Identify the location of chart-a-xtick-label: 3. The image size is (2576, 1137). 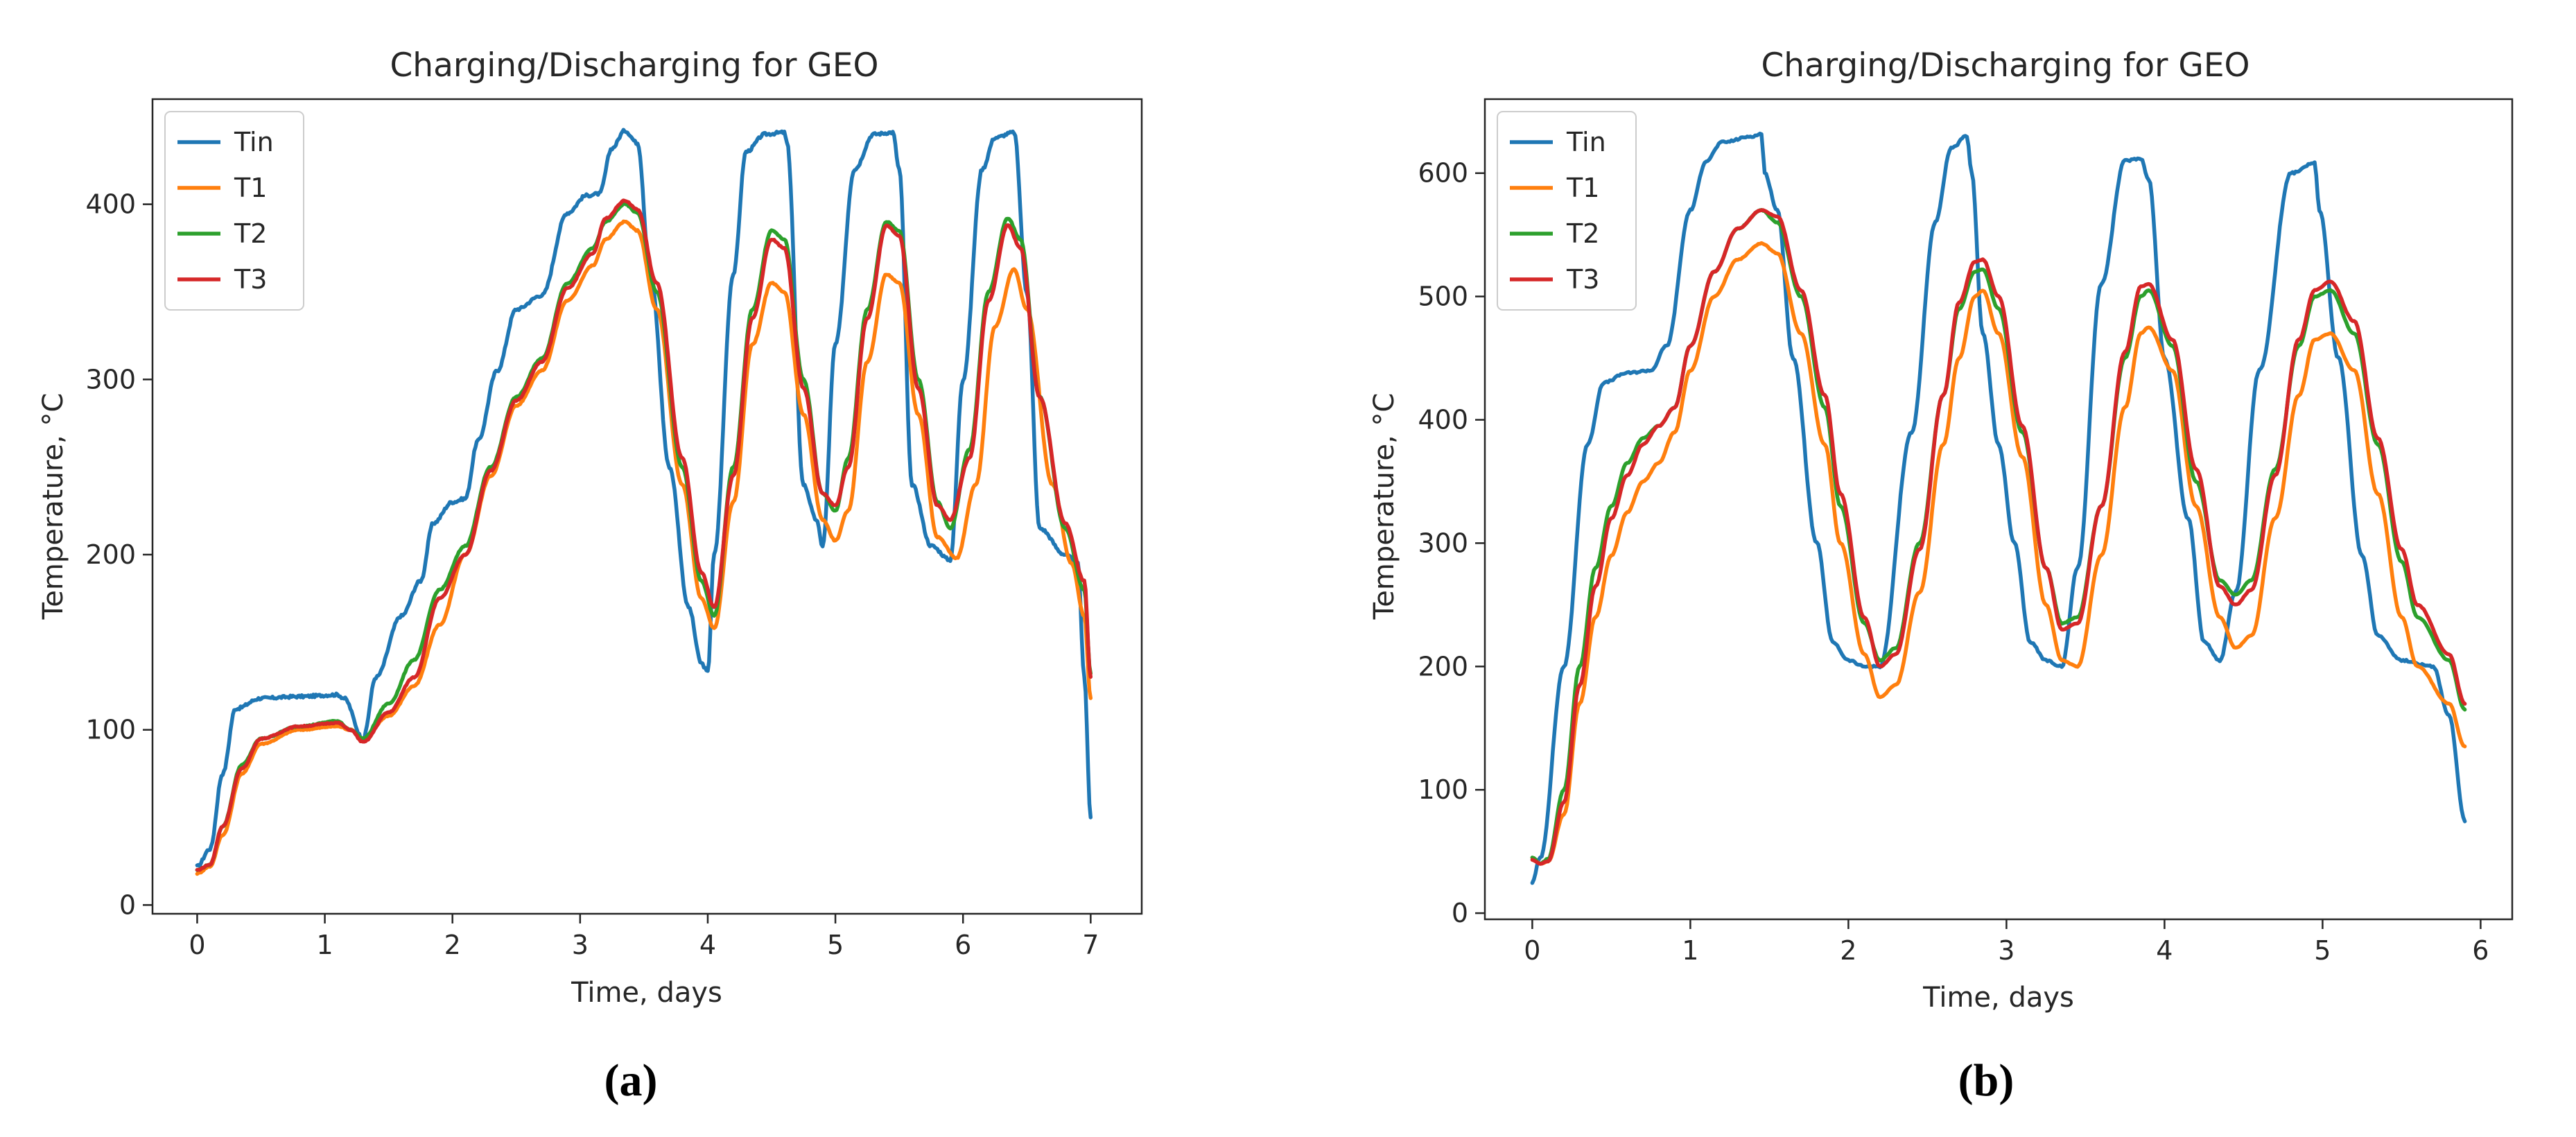
(580, 945).